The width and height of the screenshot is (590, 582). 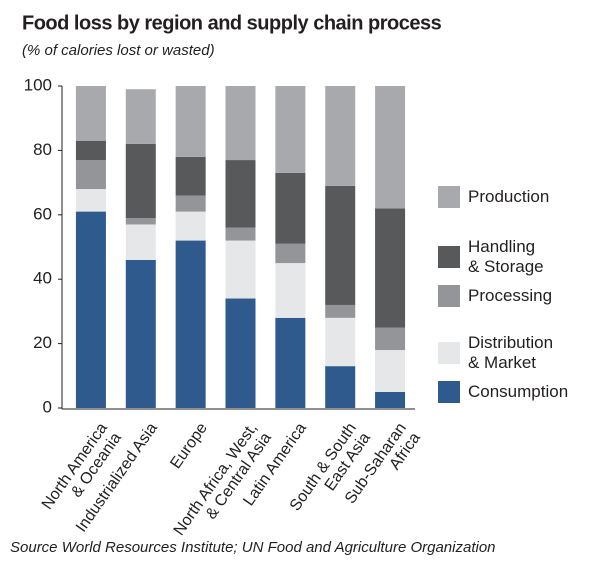 What do you see at coordinates (506, 256) in the screenshot?
I see `legend-label: Handling & Storage` at bounding box center [506, 256].